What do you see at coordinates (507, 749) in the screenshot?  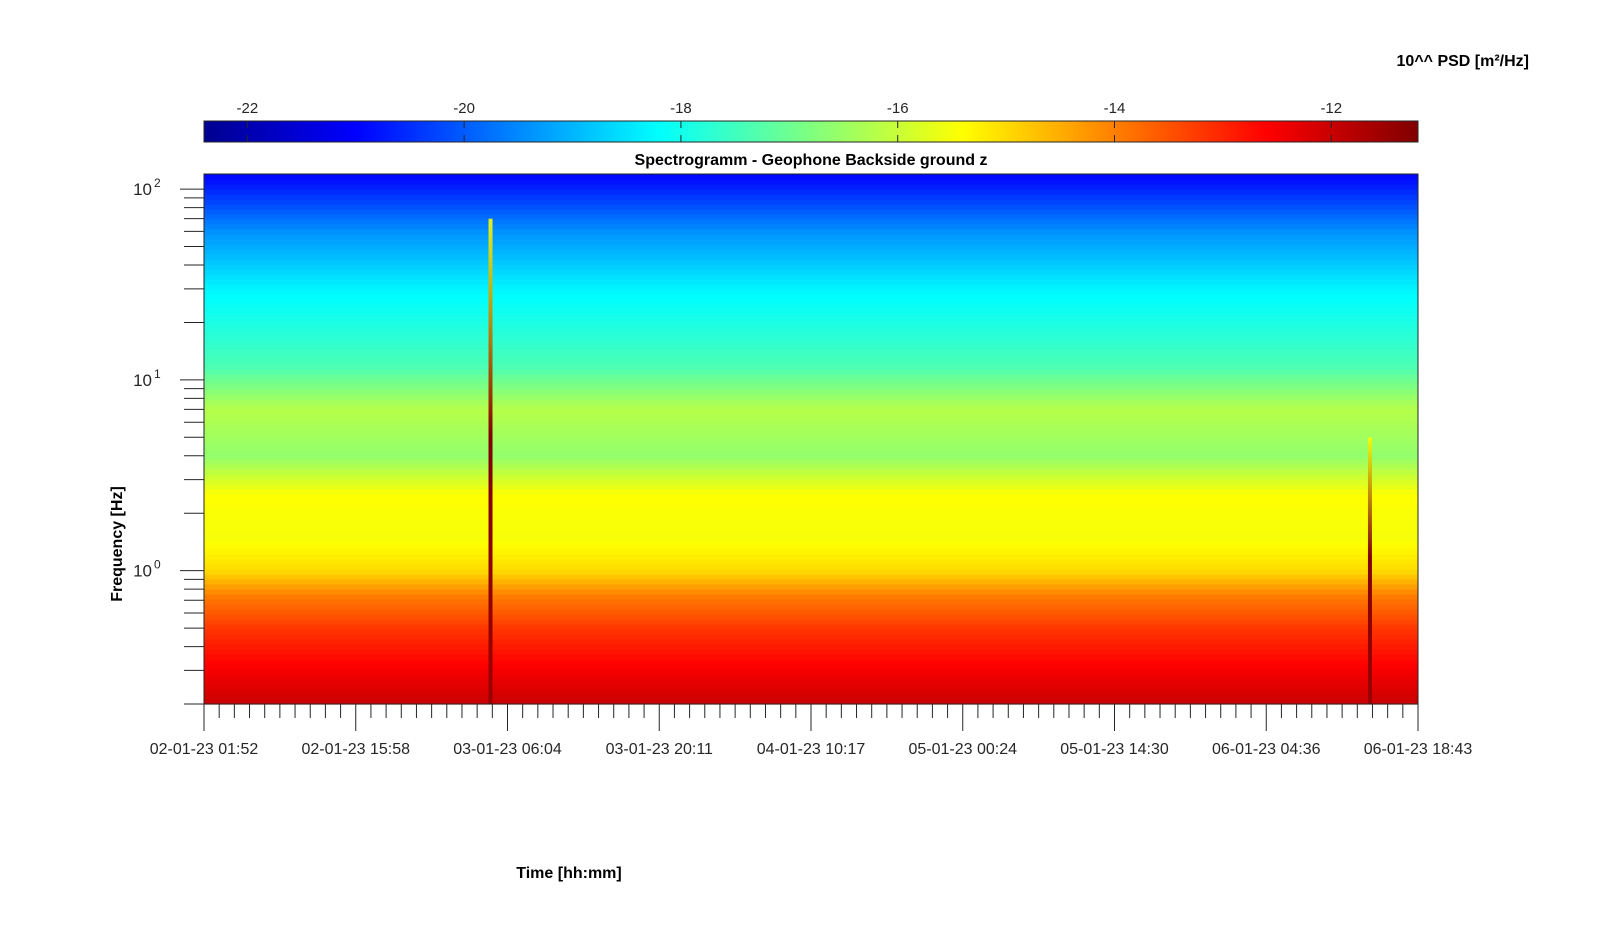 I see `x-tick-label: 03-01-23 06:04` at bounding box center [507, 749].